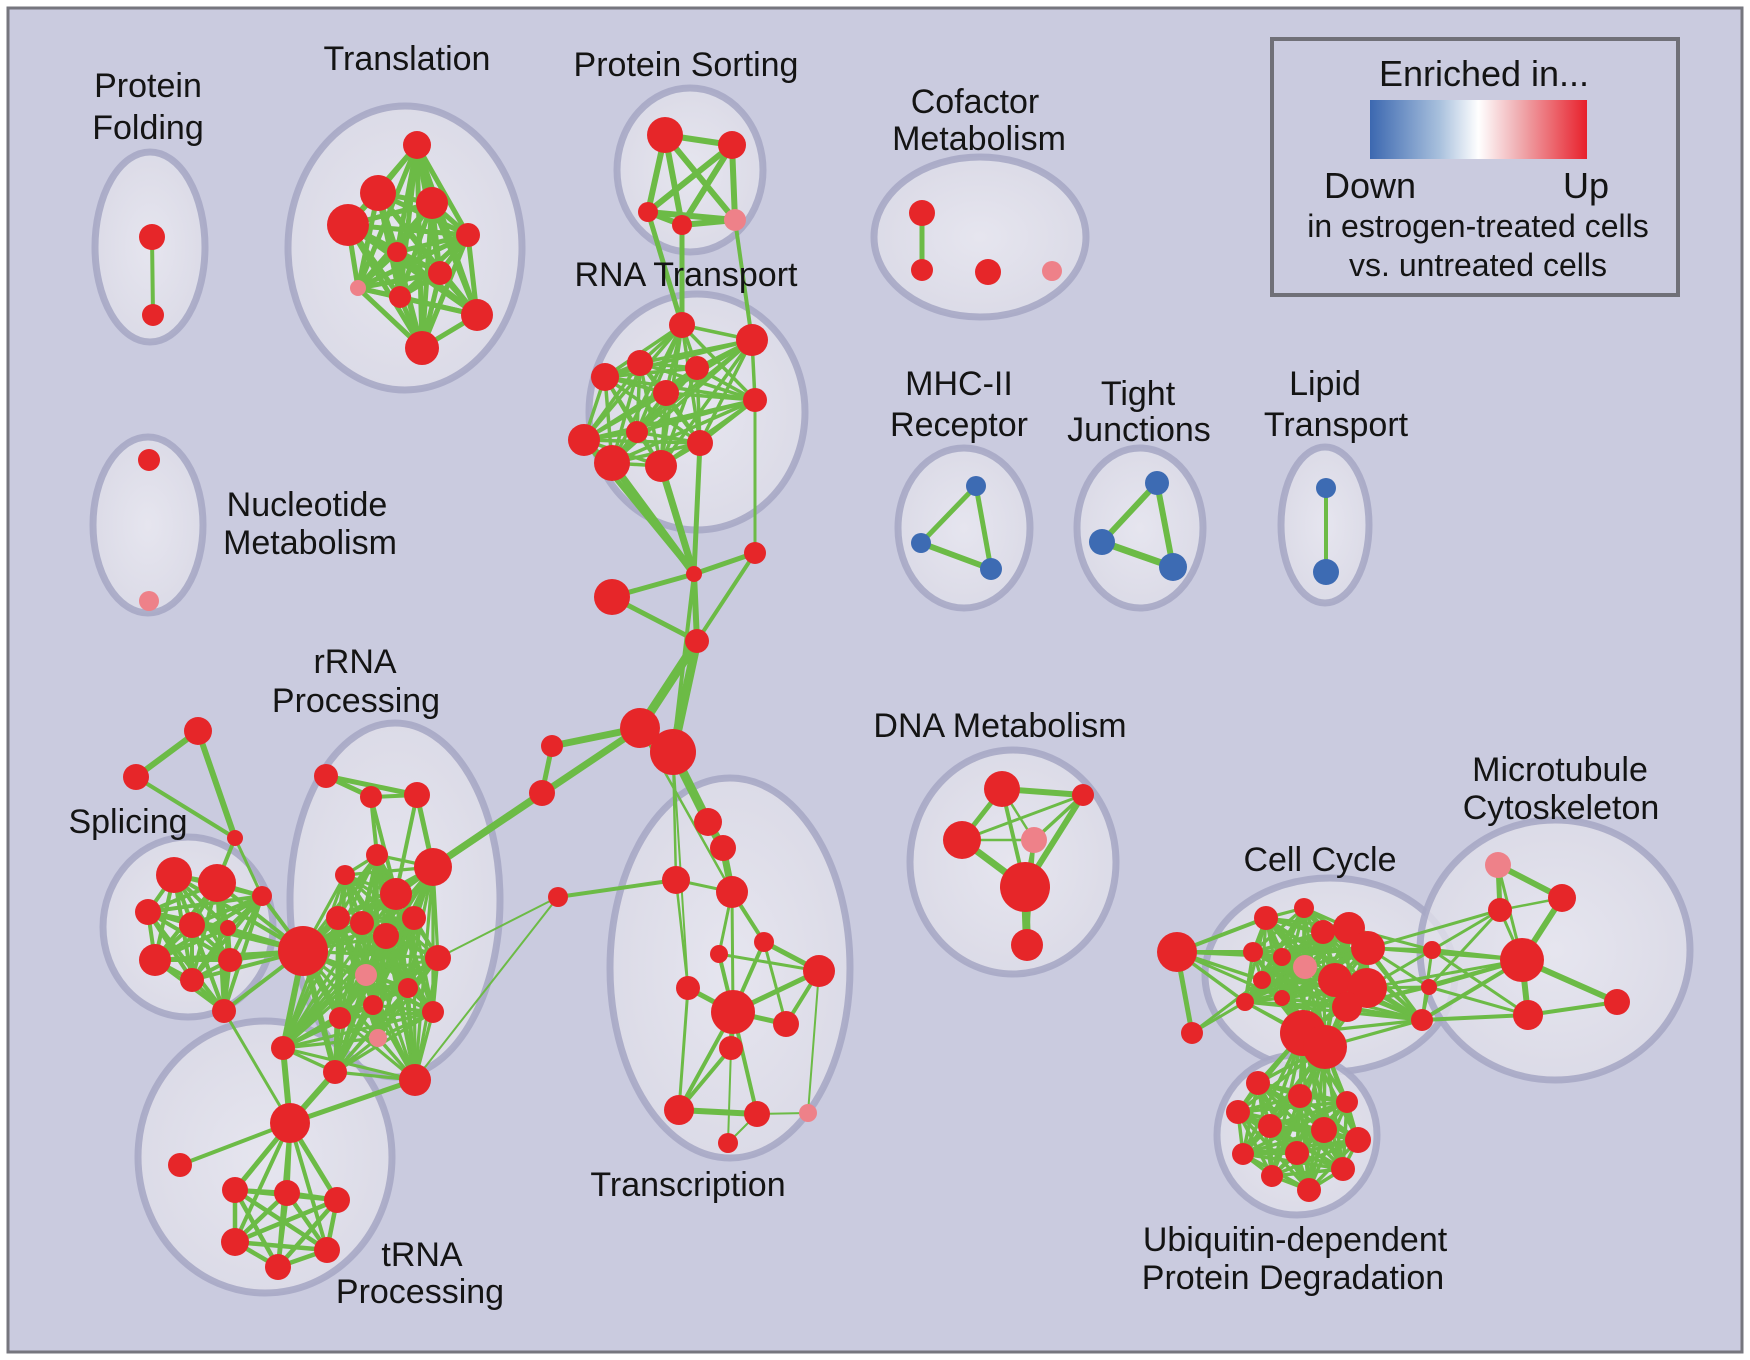 The width and height of the screenshot is (1750, 1360). What do you see at coordinates (127, 822) in the screenshot?
I see `cluster-splicing-label: Splicing` at bounding box center [127, 822].